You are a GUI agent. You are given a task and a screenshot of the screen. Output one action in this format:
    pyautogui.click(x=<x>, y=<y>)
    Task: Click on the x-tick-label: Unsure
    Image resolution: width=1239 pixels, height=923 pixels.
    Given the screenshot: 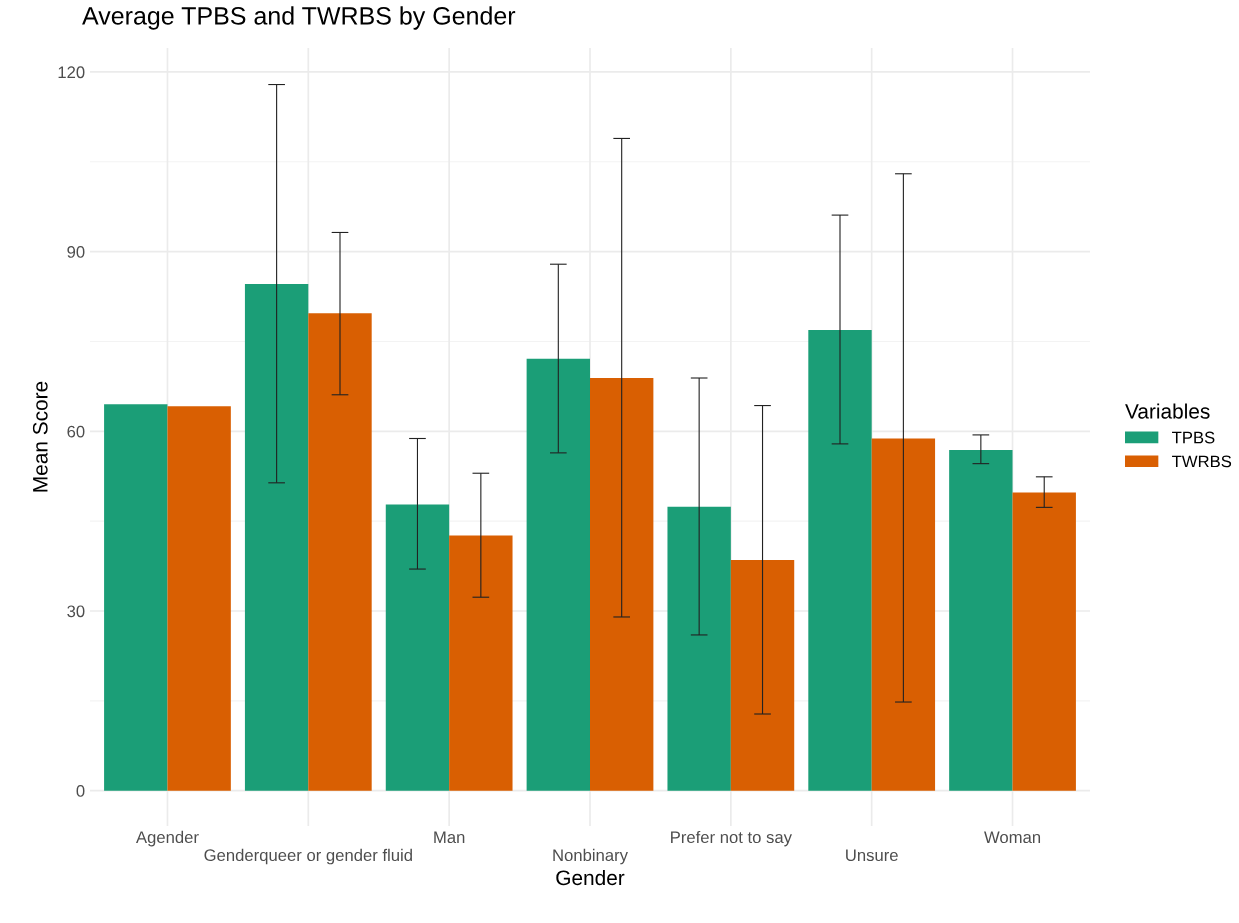 What is the action you would take?
    pyautogui.click(x=872, y=855)
    